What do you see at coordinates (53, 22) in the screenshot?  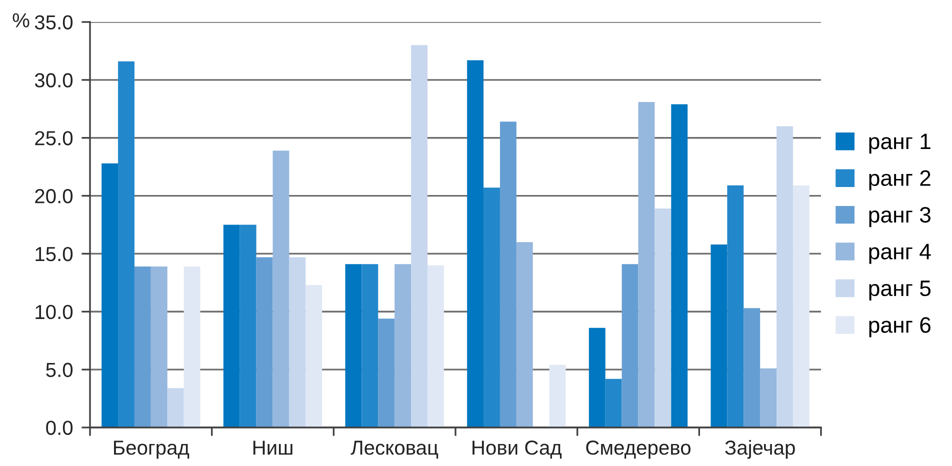 I see `y-tick-label: 35.0` at bounding box center [53, 22].